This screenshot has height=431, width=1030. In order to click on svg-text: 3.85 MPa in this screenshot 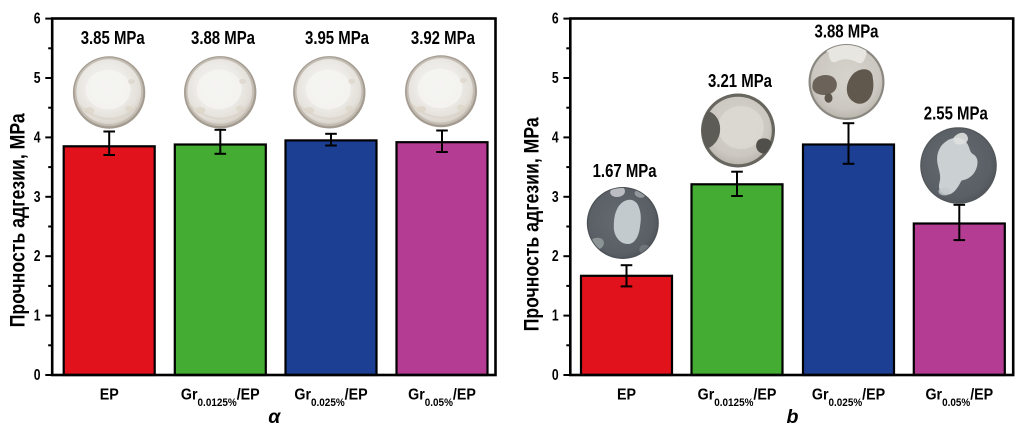, I will do `click(113, 37)`.